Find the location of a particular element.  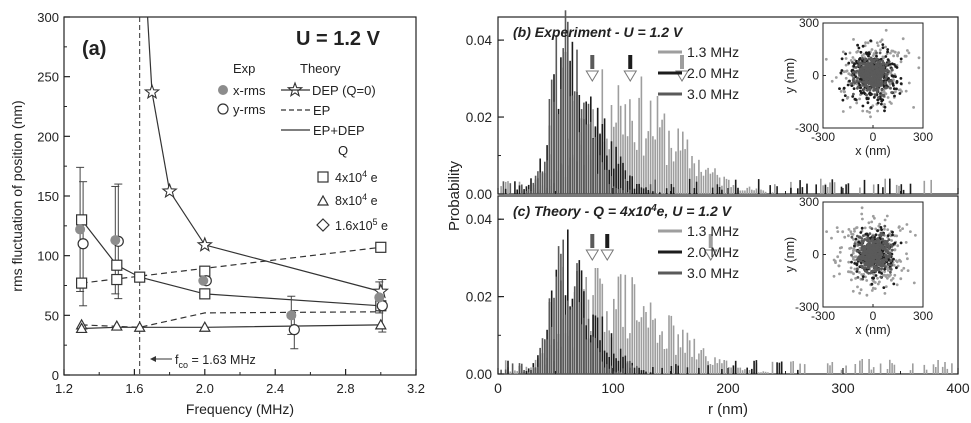

legend-x-rms-marker is located at coordinates (223, 90).